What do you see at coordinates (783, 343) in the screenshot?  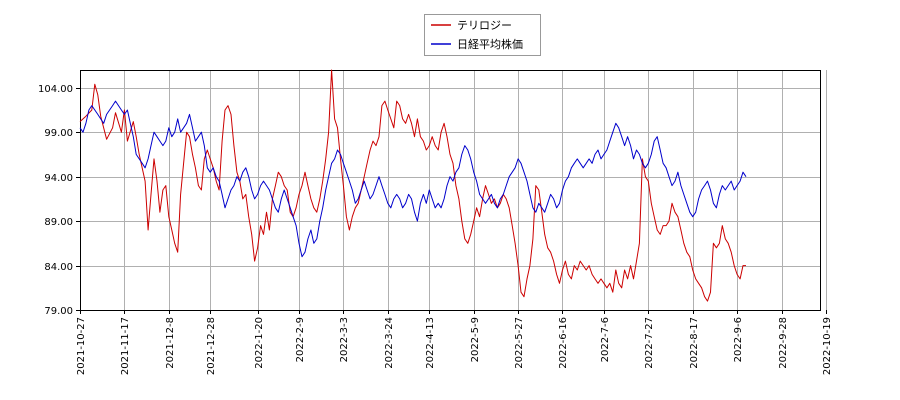 I see `x-tick-label: 2022-9-28` at bounding box center [783, 343].